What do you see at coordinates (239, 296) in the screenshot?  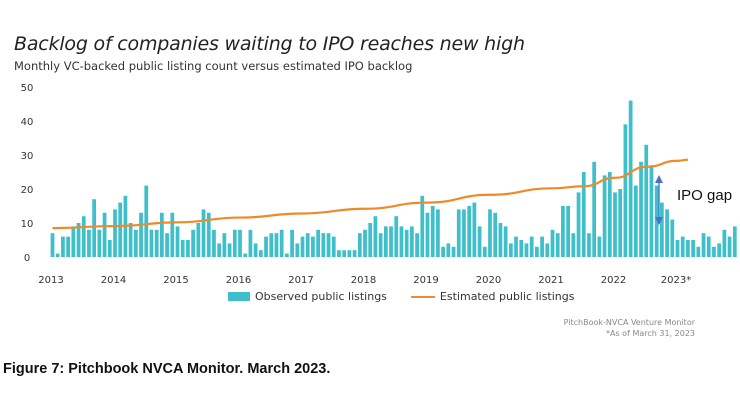 I see `legend-swatch-observed` at bounding box center [239, 296].